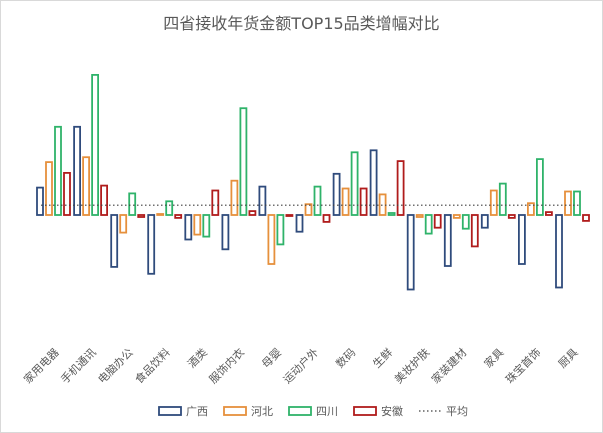 The image size is (603, 433). I want to click on bar-四川-厨具, so click(577, 203).